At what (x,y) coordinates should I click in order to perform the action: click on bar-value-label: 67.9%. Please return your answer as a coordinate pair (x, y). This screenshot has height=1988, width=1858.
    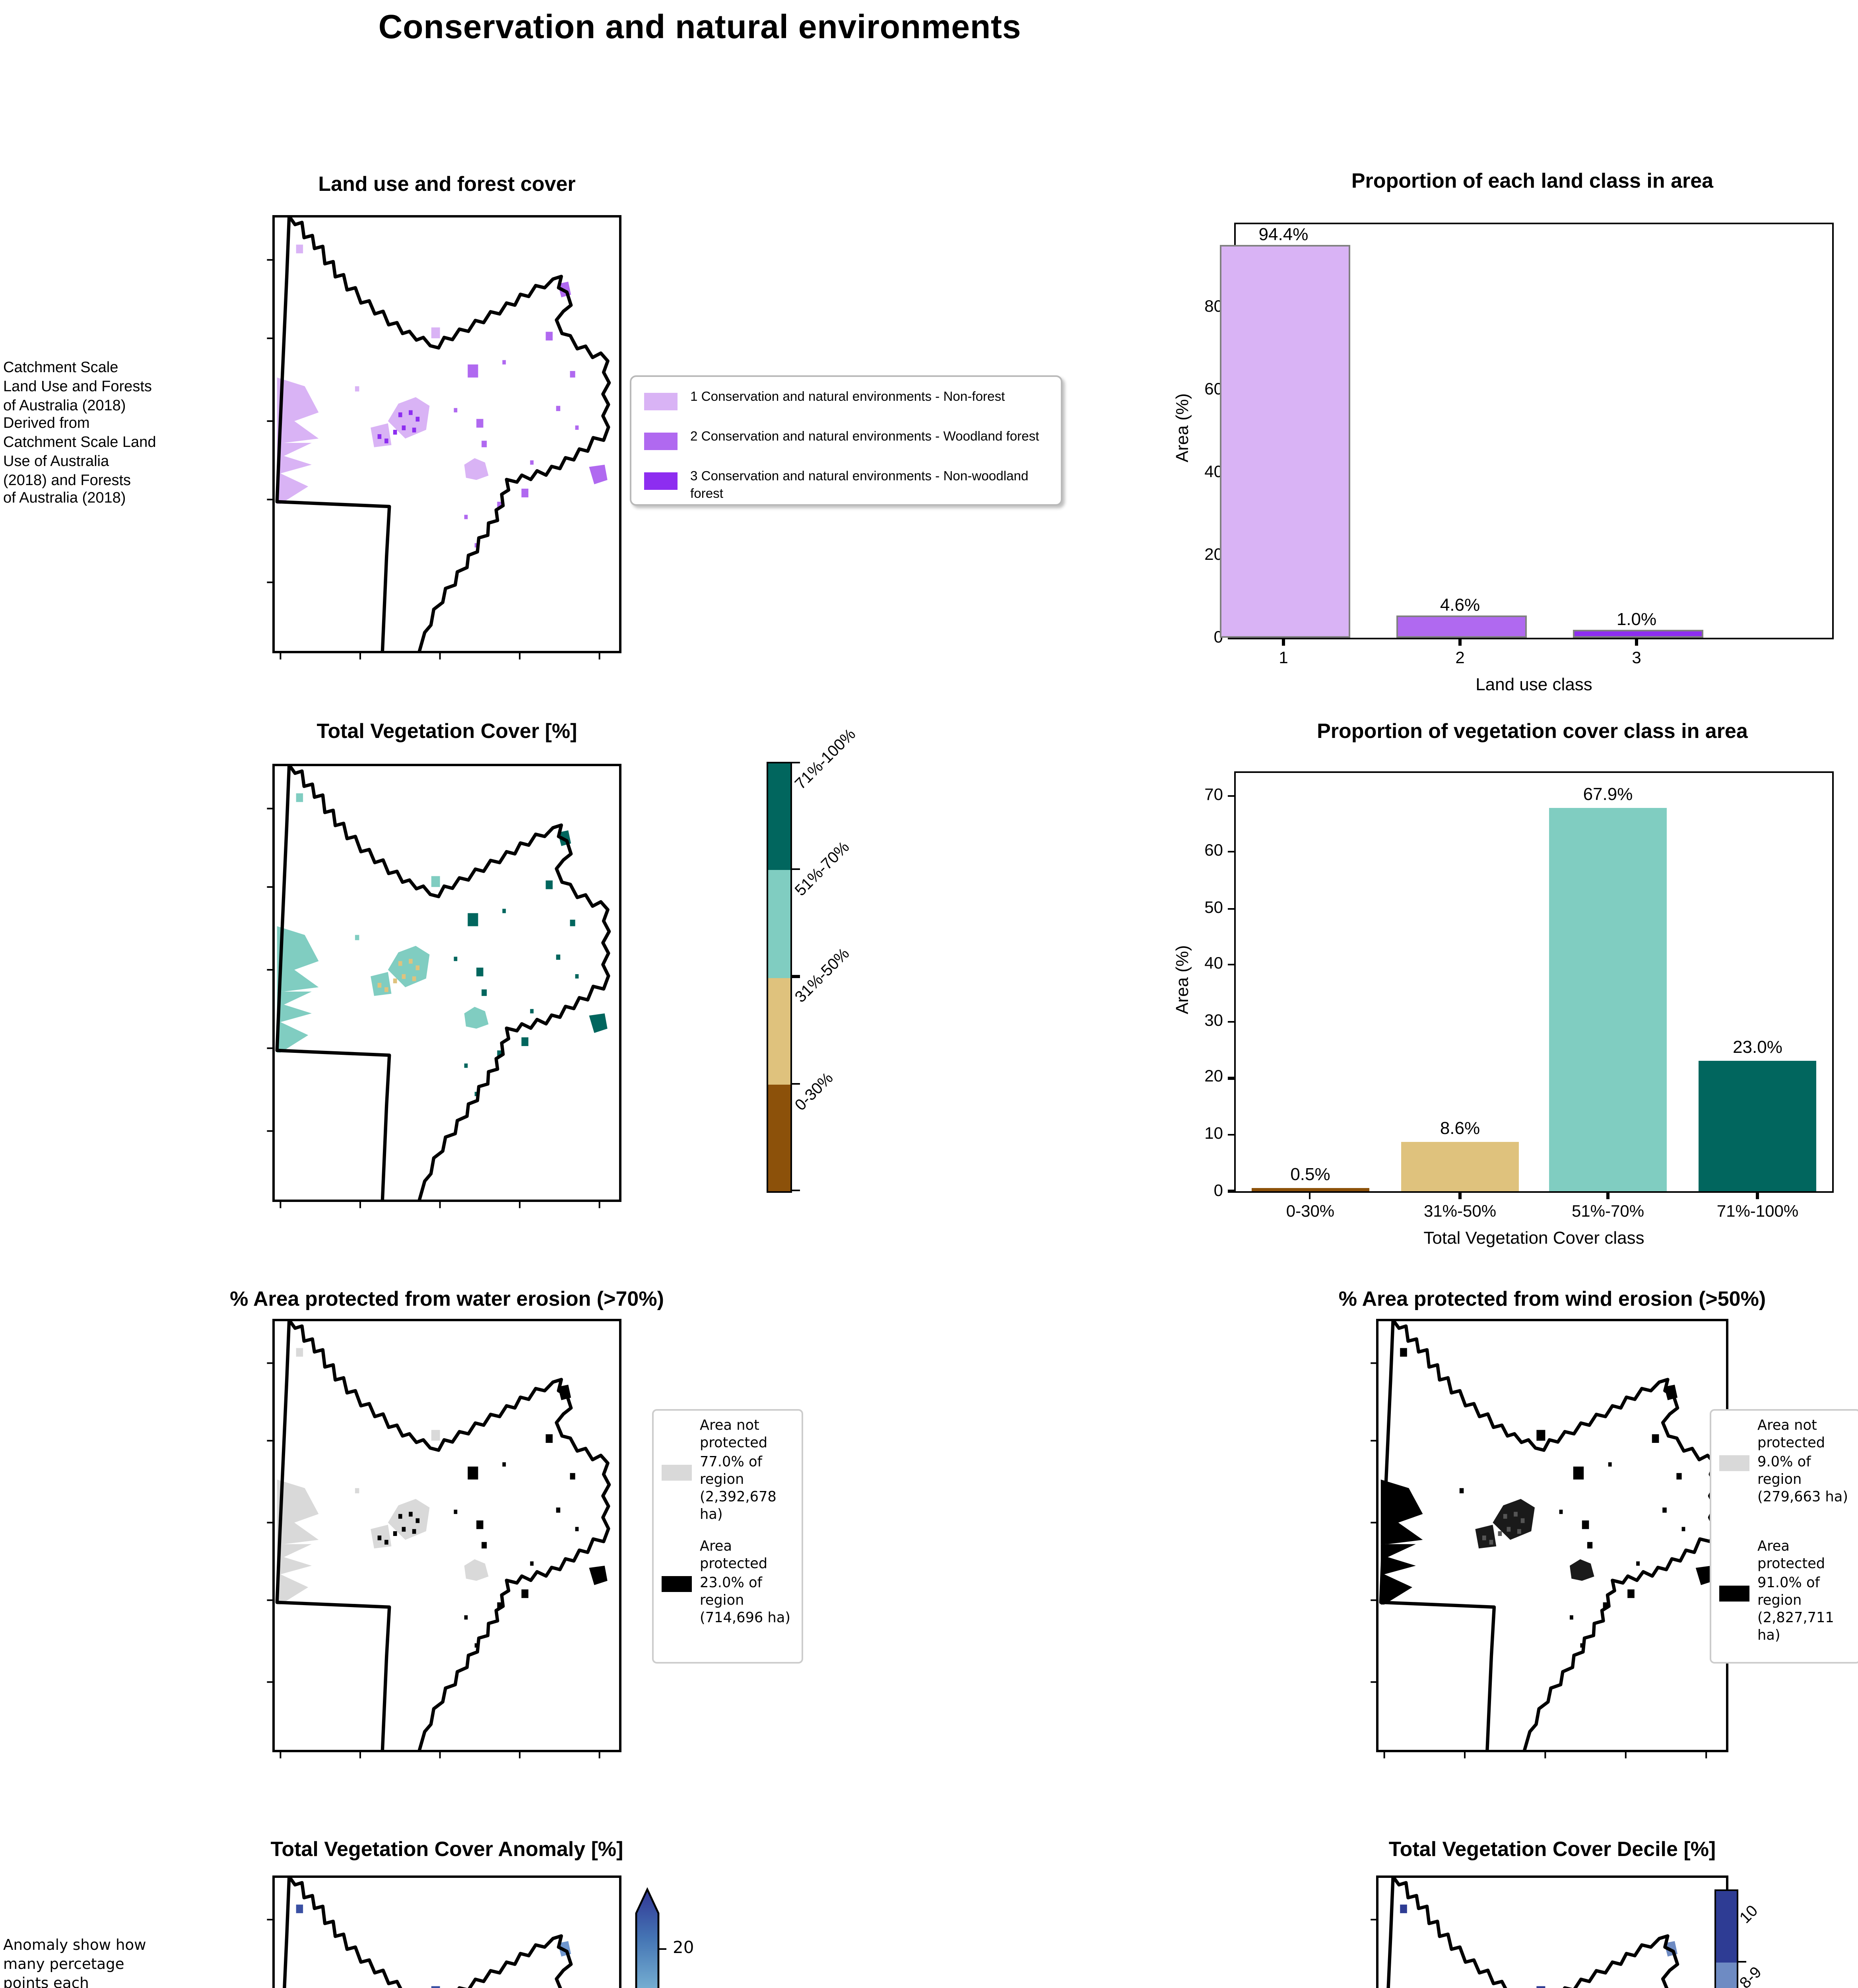
    Looking at the image, I should click on (1608, 794).